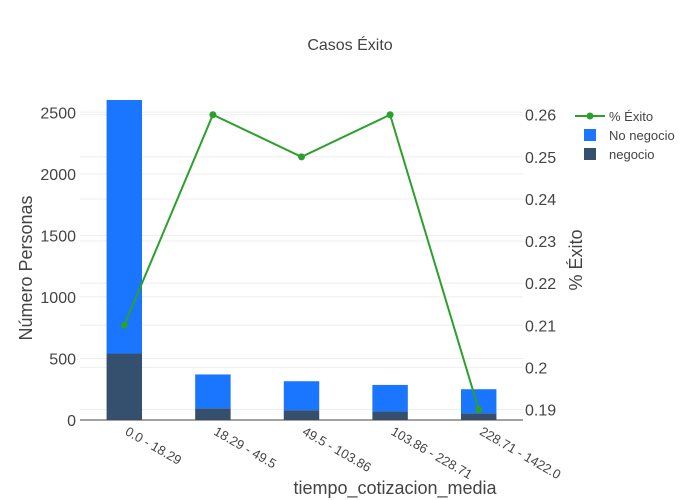  I want to click on x-tick-label: 49.5 - 103.86, so click(337, 449).